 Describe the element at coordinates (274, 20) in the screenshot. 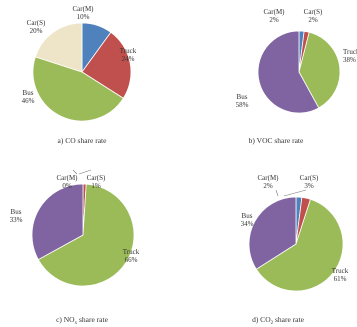

I see `pie-voc-label-car-m-value: 2%` at that location.